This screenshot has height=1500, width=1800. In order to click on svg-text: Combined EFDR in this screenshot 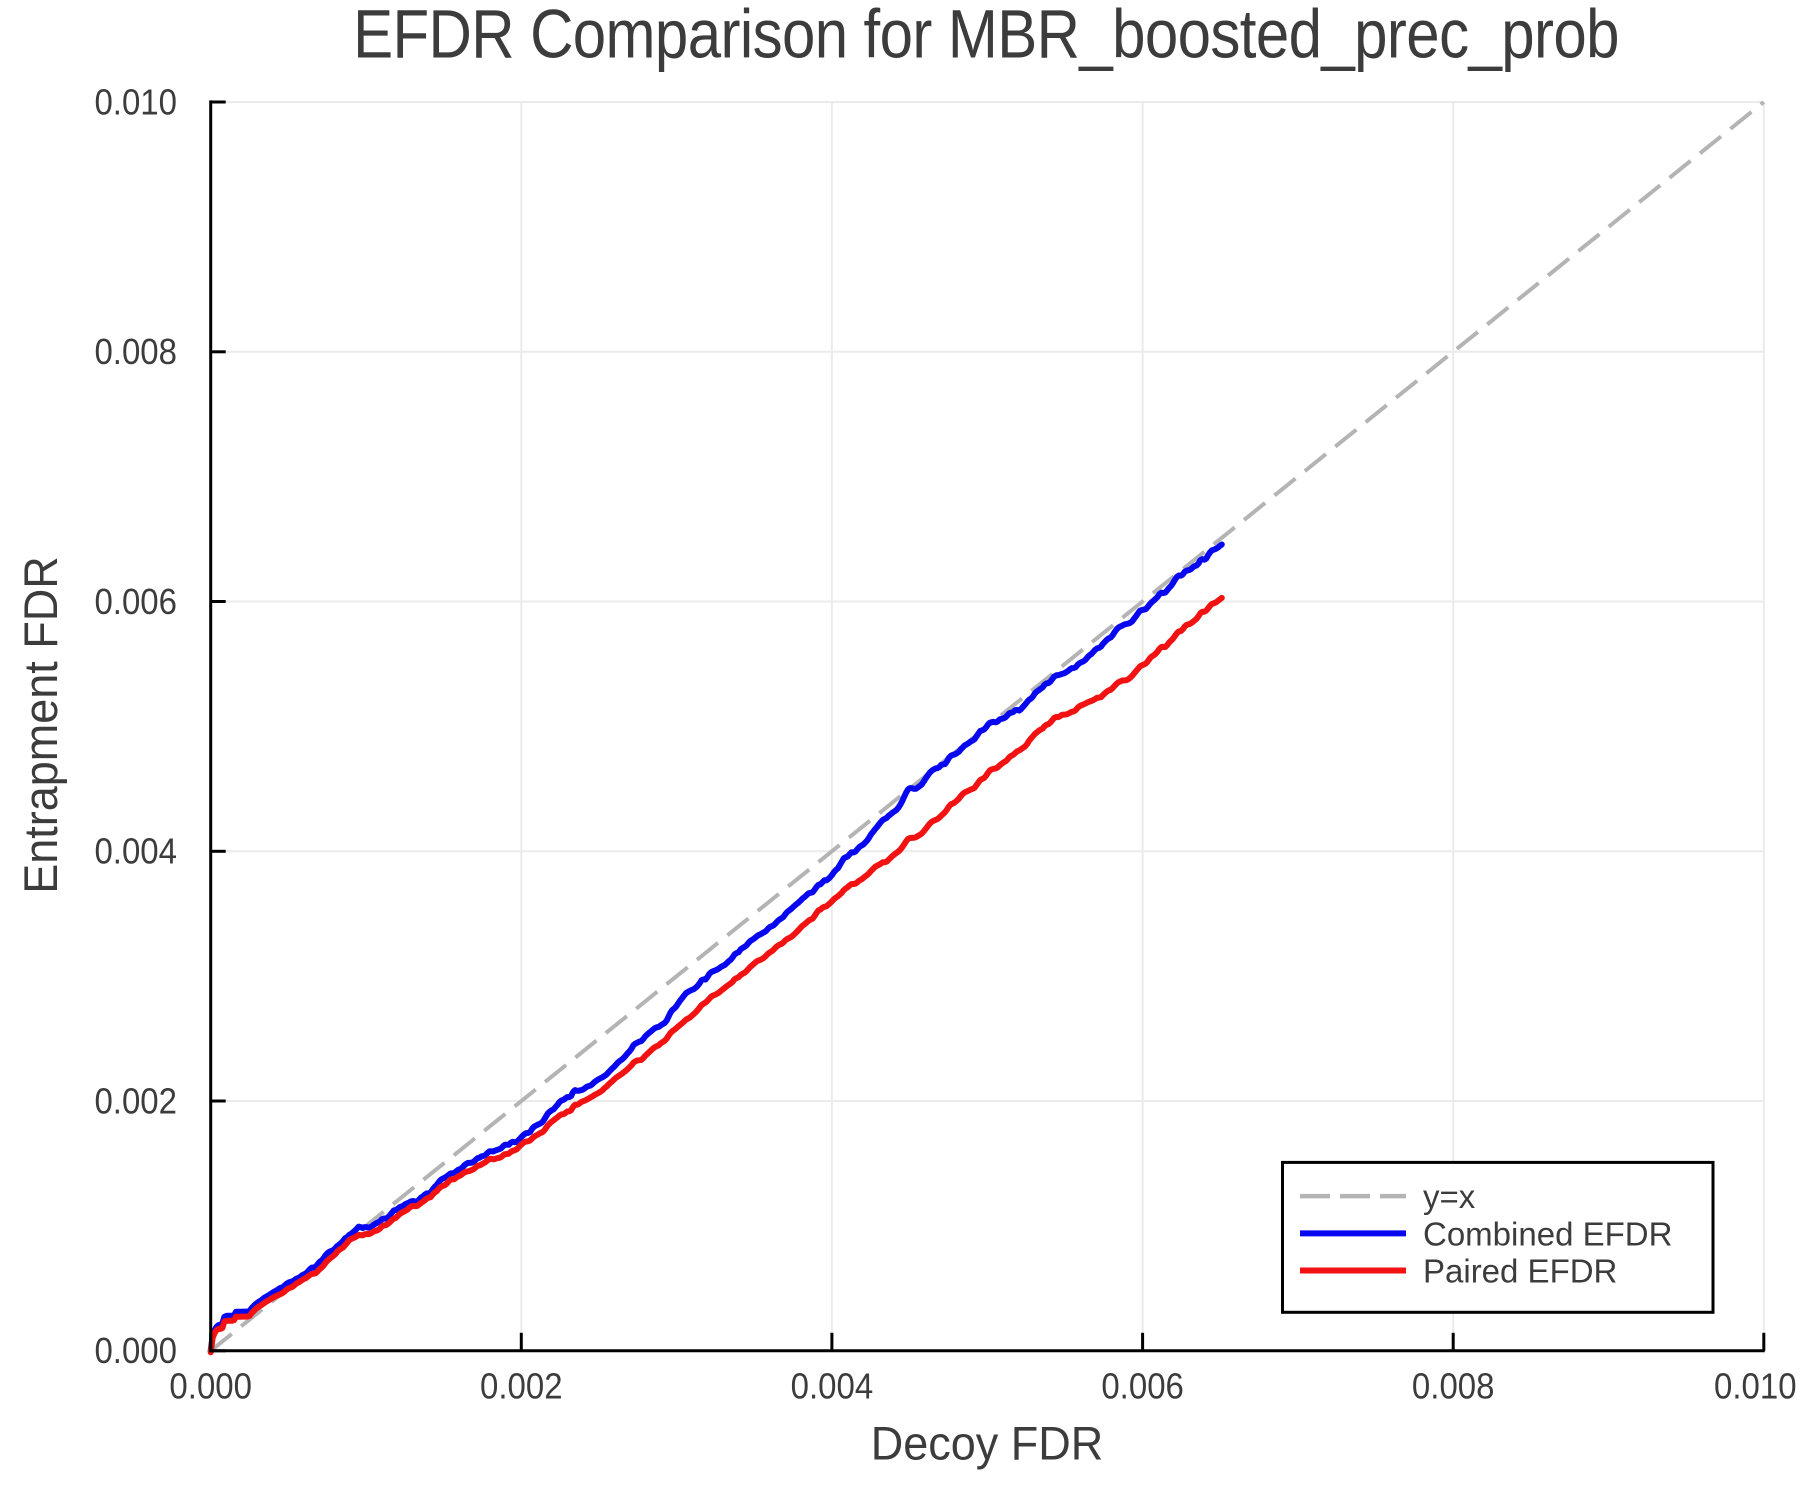, I will do `click(1547, 1233)`.